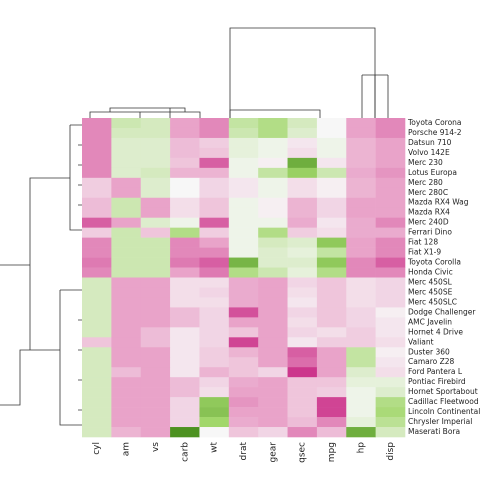 The width and height of the screenshot is (480, 480). Describe the element at coordinates (434, 262) in the screenshot. I see `row-label: Toyota Corolla` at that location.